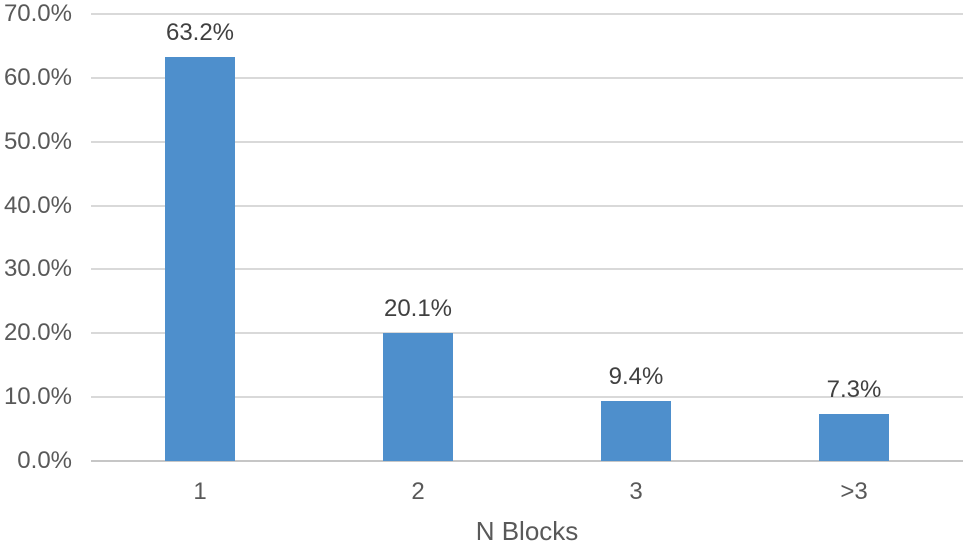  Describe the element at coordinates (37, 141) in the screenshot. I see `y-tick-label: 50.0%` at that location.